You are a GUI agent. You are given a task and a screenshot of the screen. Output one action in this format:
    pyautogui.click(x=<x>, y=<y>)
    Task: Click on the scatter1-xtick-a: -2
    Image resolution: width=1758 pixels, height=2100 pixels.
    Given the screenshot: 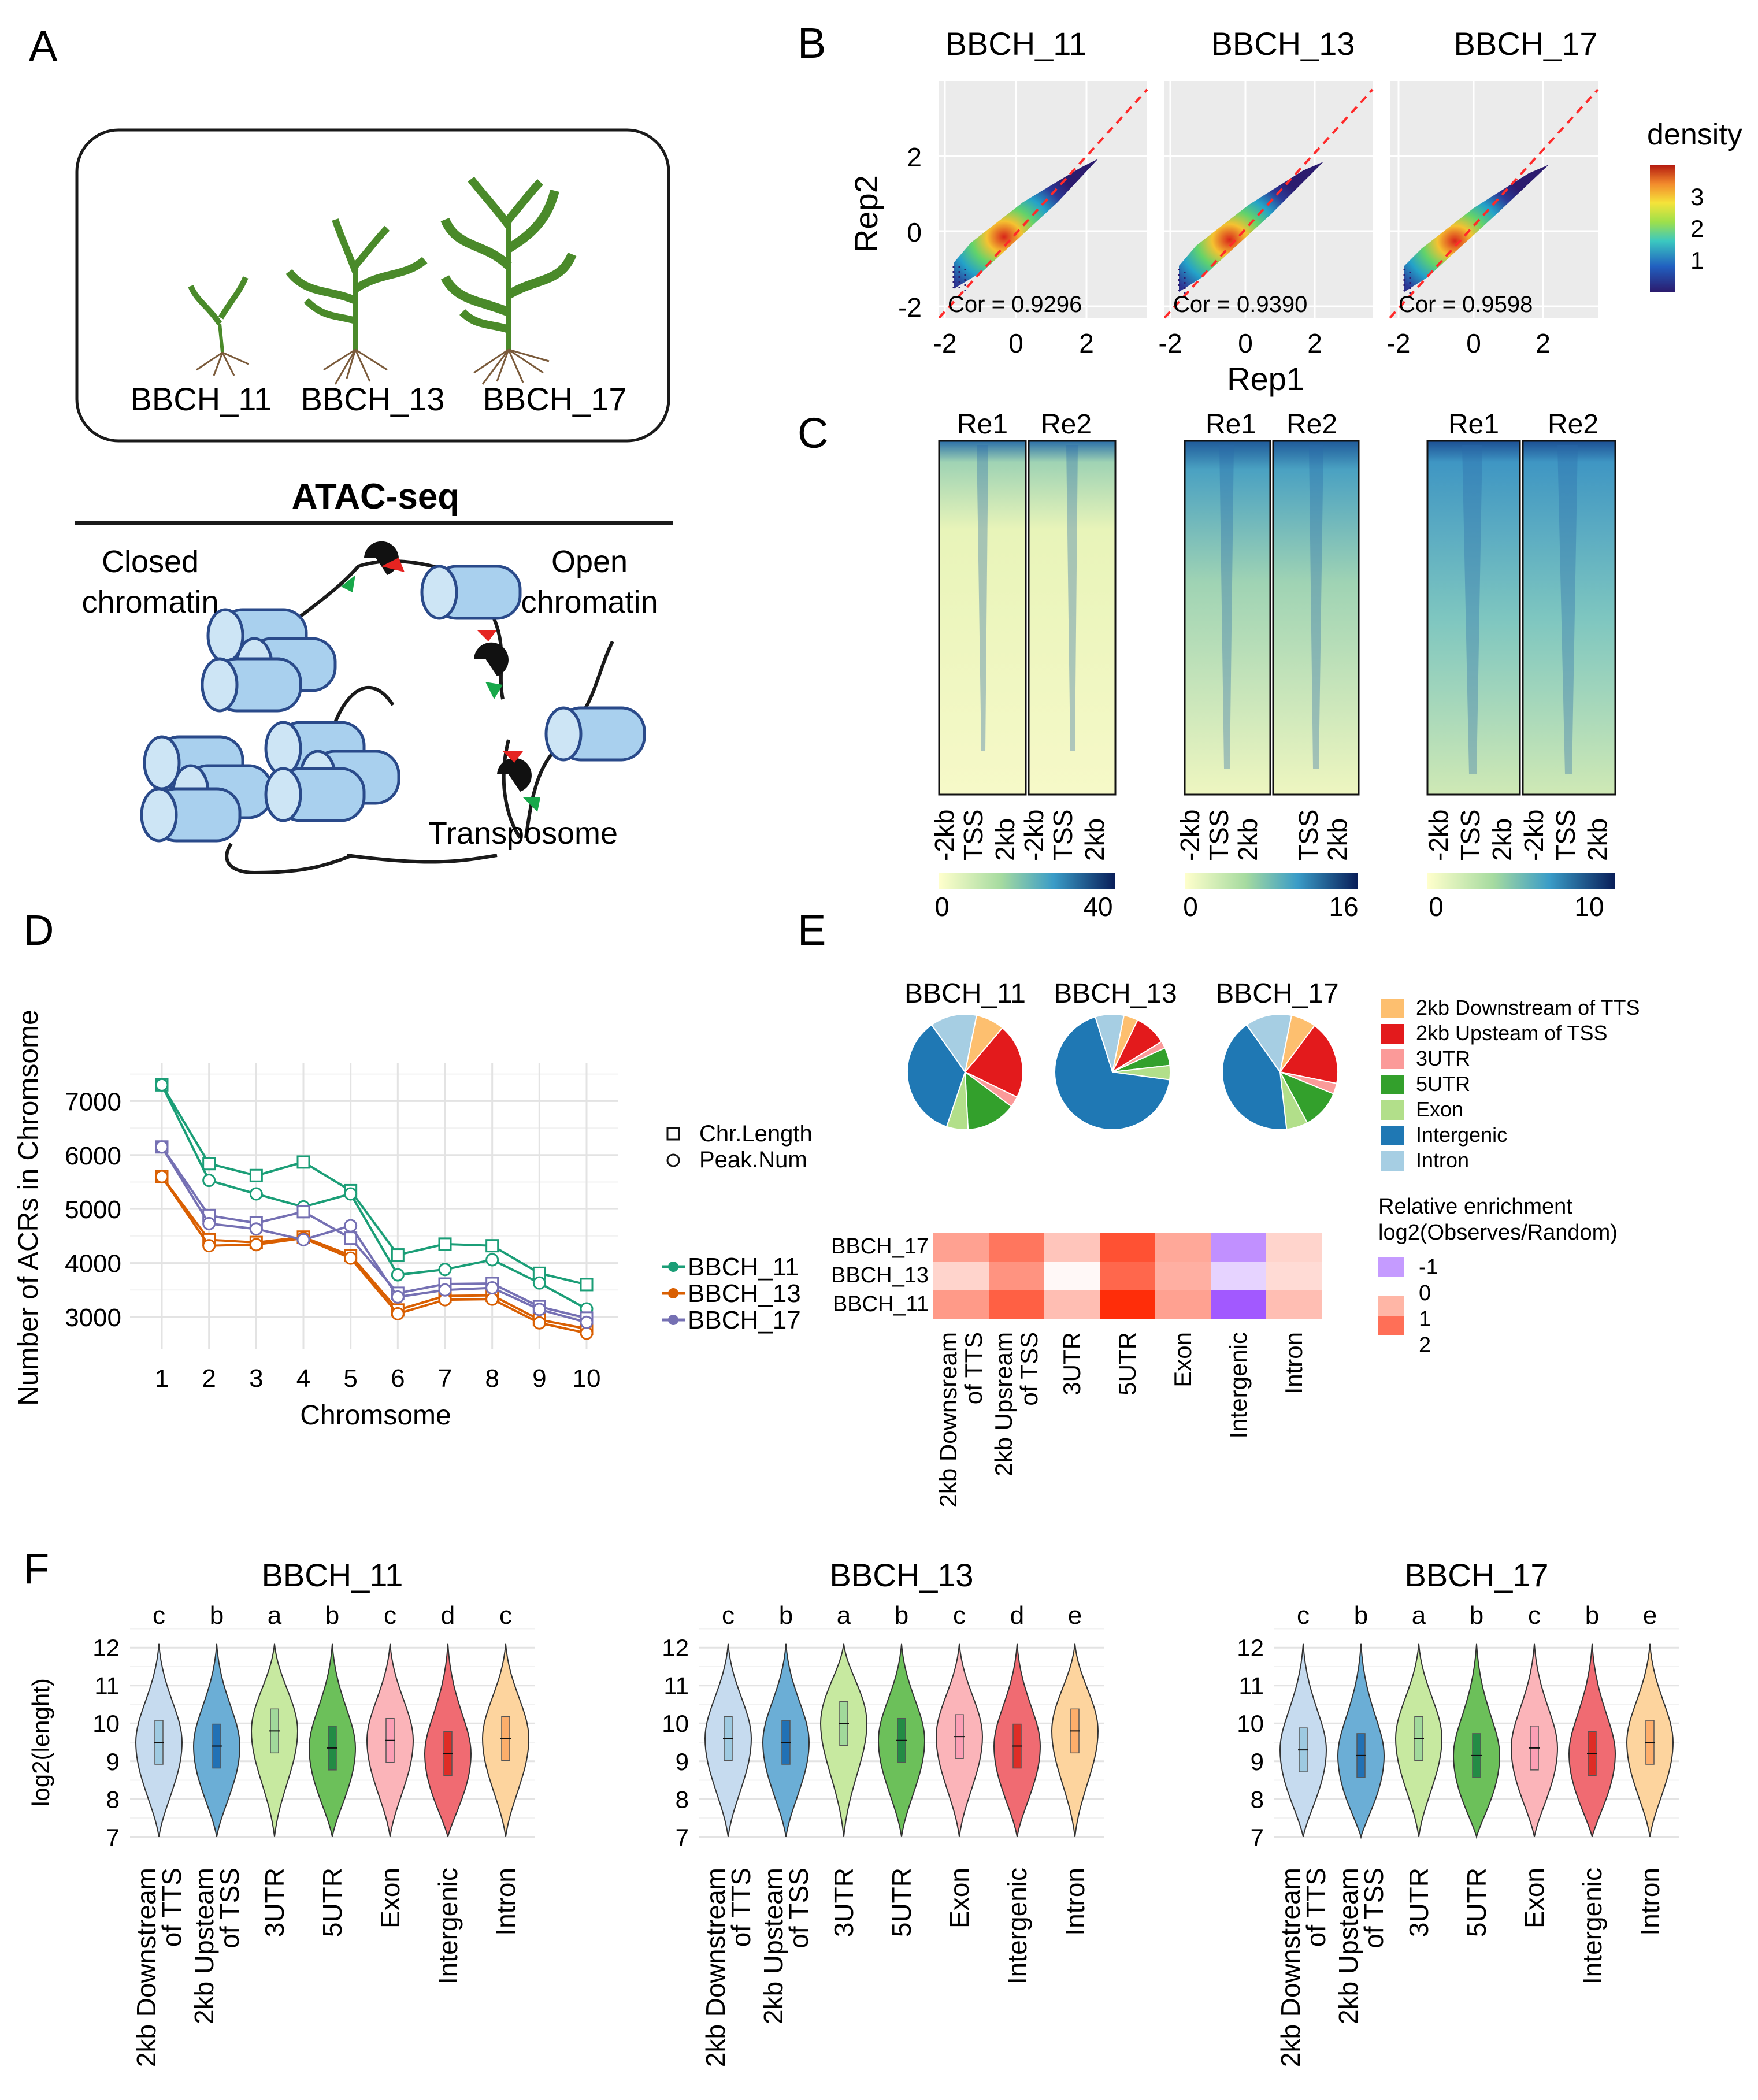 What is the action you would take?
    pyautogui.click(x=945, y=343)
    